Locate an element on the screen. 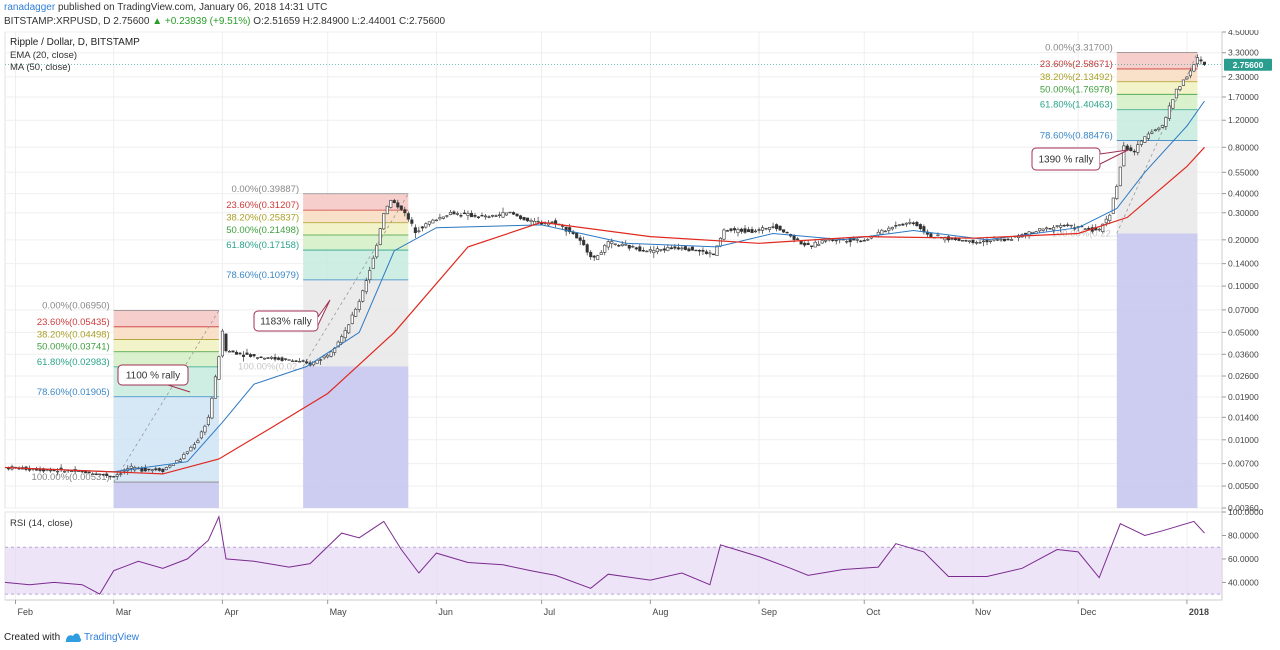 This screenshot has height=650, width=1280. rsi-axis-label: 60.0000 is located at coordinates (1243, 559).